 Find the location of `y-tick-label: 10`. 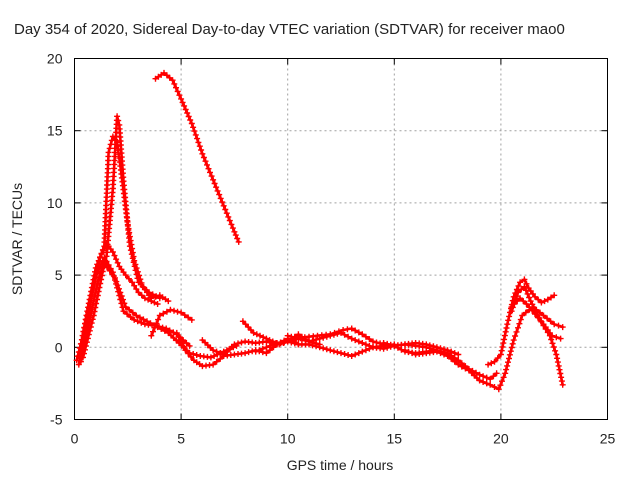

y-tick-label: 10 is located at coordinates (55, 203).